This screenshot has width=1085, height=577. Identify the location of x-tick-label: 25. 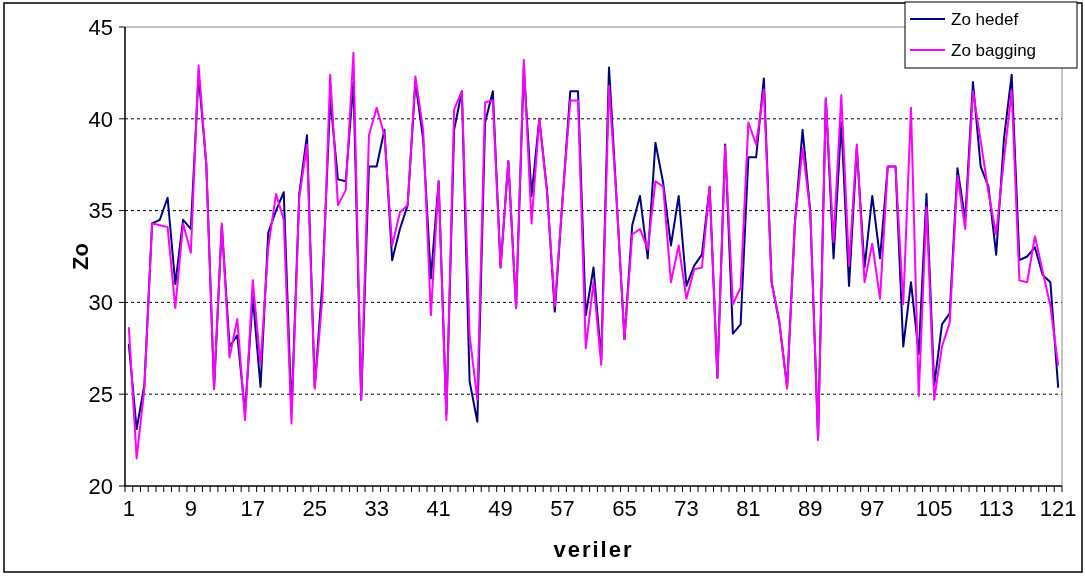
(314, 508).